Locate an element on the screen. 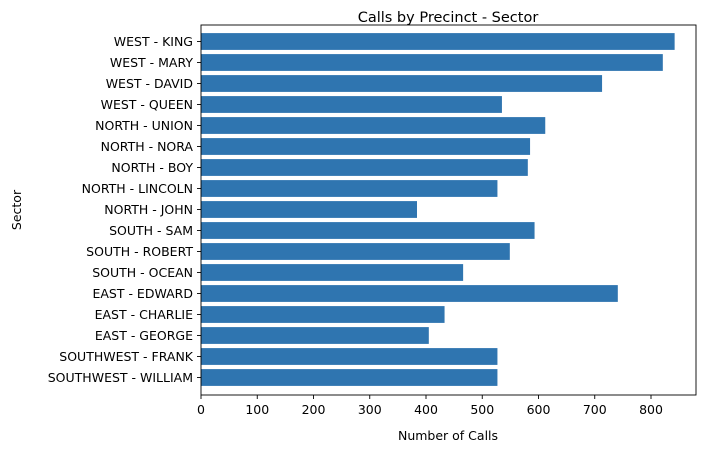  x-tick-label: 500 is located at coordinates (482, 409).